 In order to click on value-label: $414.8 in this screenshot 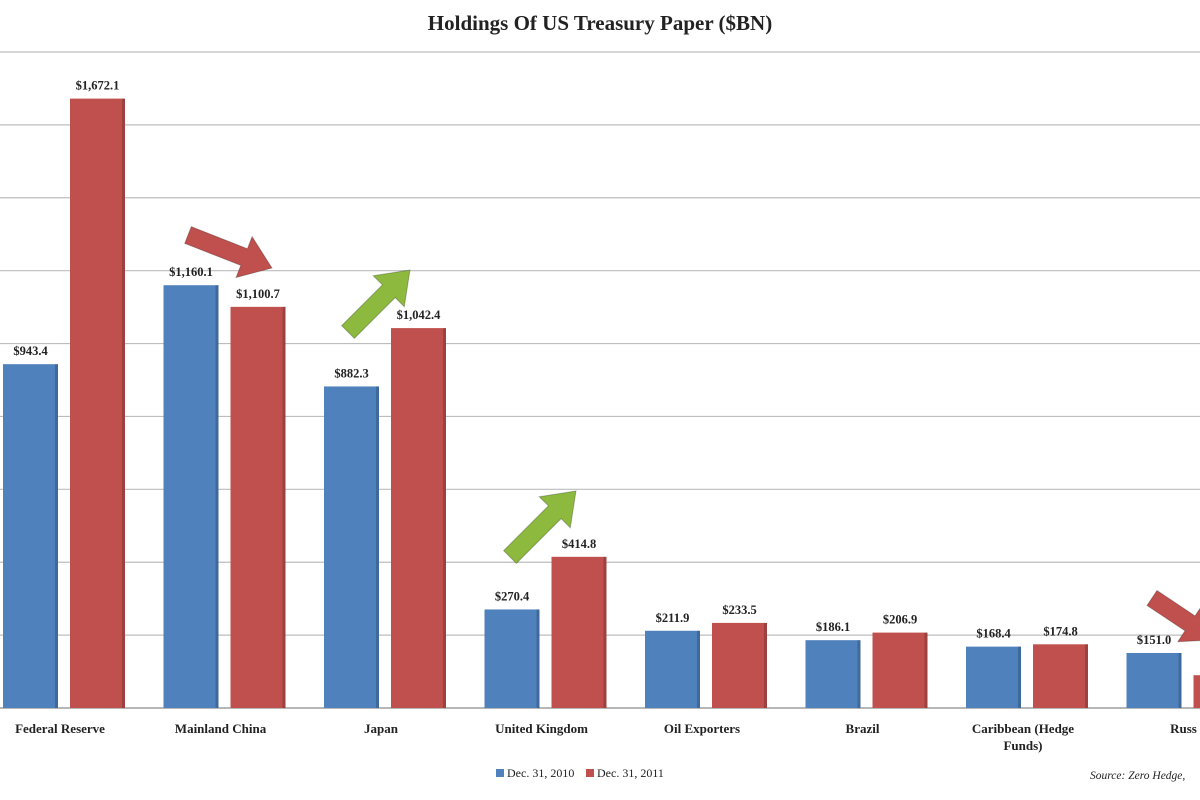, I will do `click(579, 544)`.